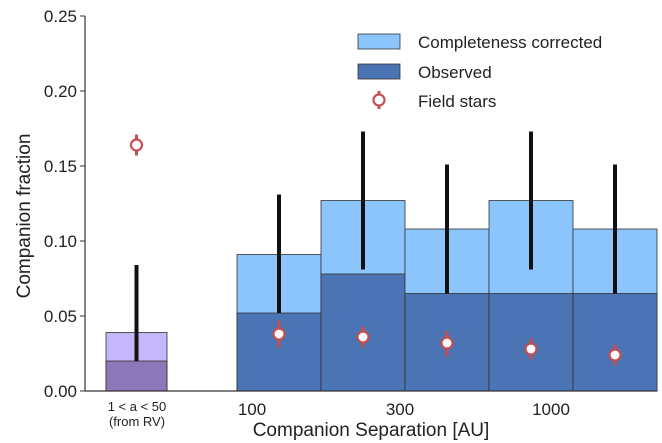  Describe the element at coordinates (137, 421) in the screenshot. I see `rv-label-line2: (from RV)` at that location.